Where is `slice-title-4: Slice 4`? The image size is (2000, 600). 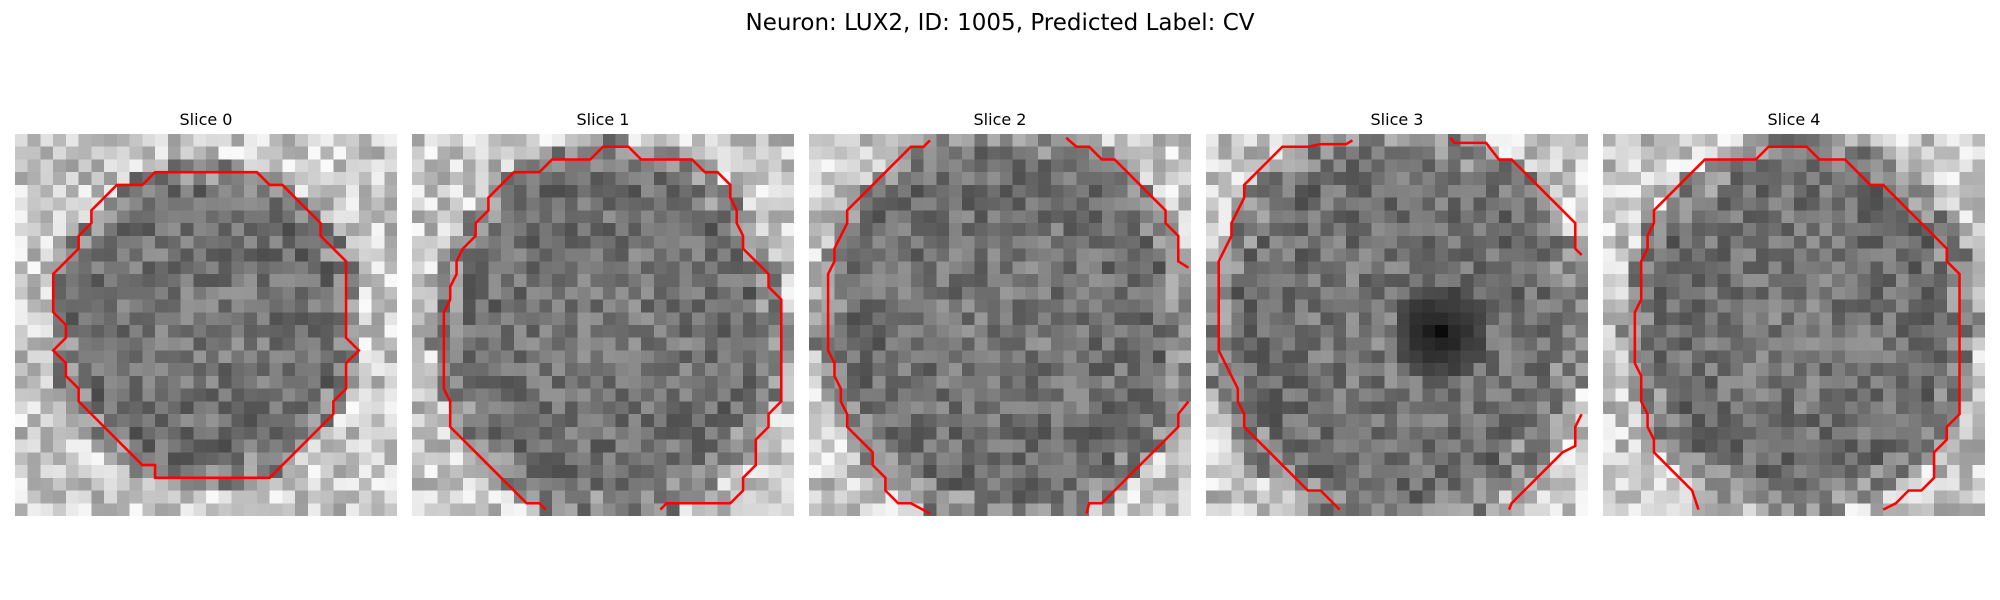 slice-title-4: Slice 4 is located at coordinates (1794, 119).